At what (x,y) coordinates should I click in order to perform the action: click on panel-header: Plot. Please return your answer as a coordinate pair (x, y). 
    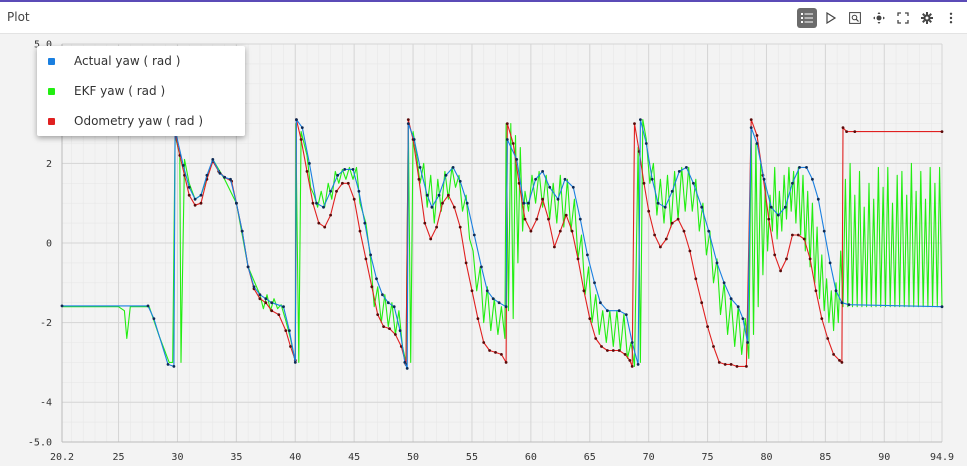
    Looking at the image, I should click on (483, 18).